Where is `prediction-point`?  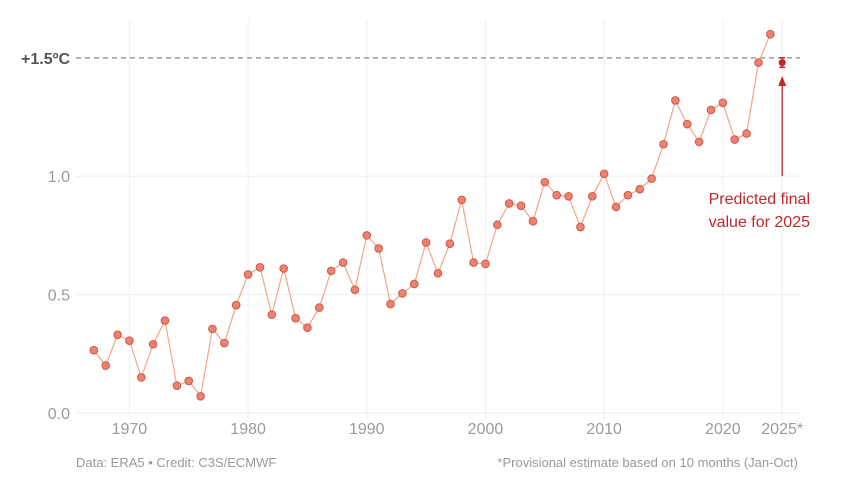 prediction-point is located at coordinates (782, 63).